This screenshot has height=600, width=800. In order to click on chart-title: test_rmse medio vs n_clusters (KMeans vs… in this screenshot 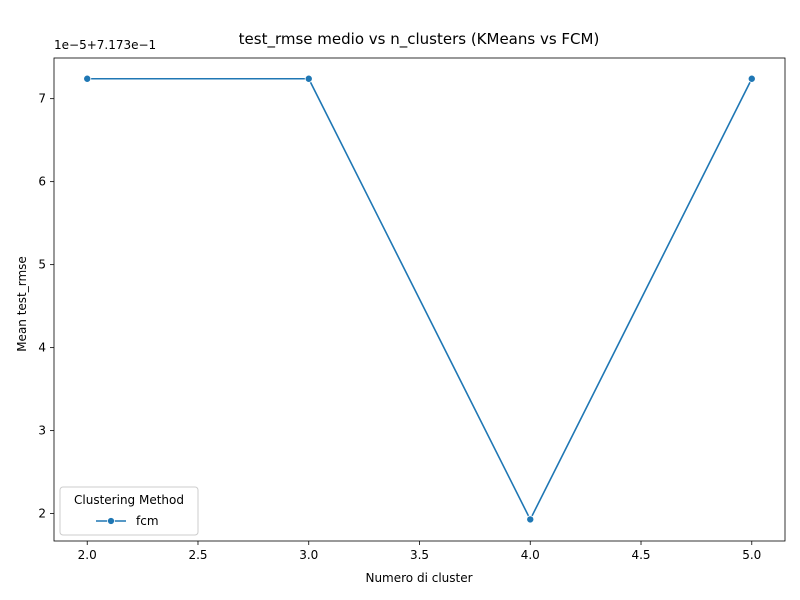, I will do `click(419, 39)`.